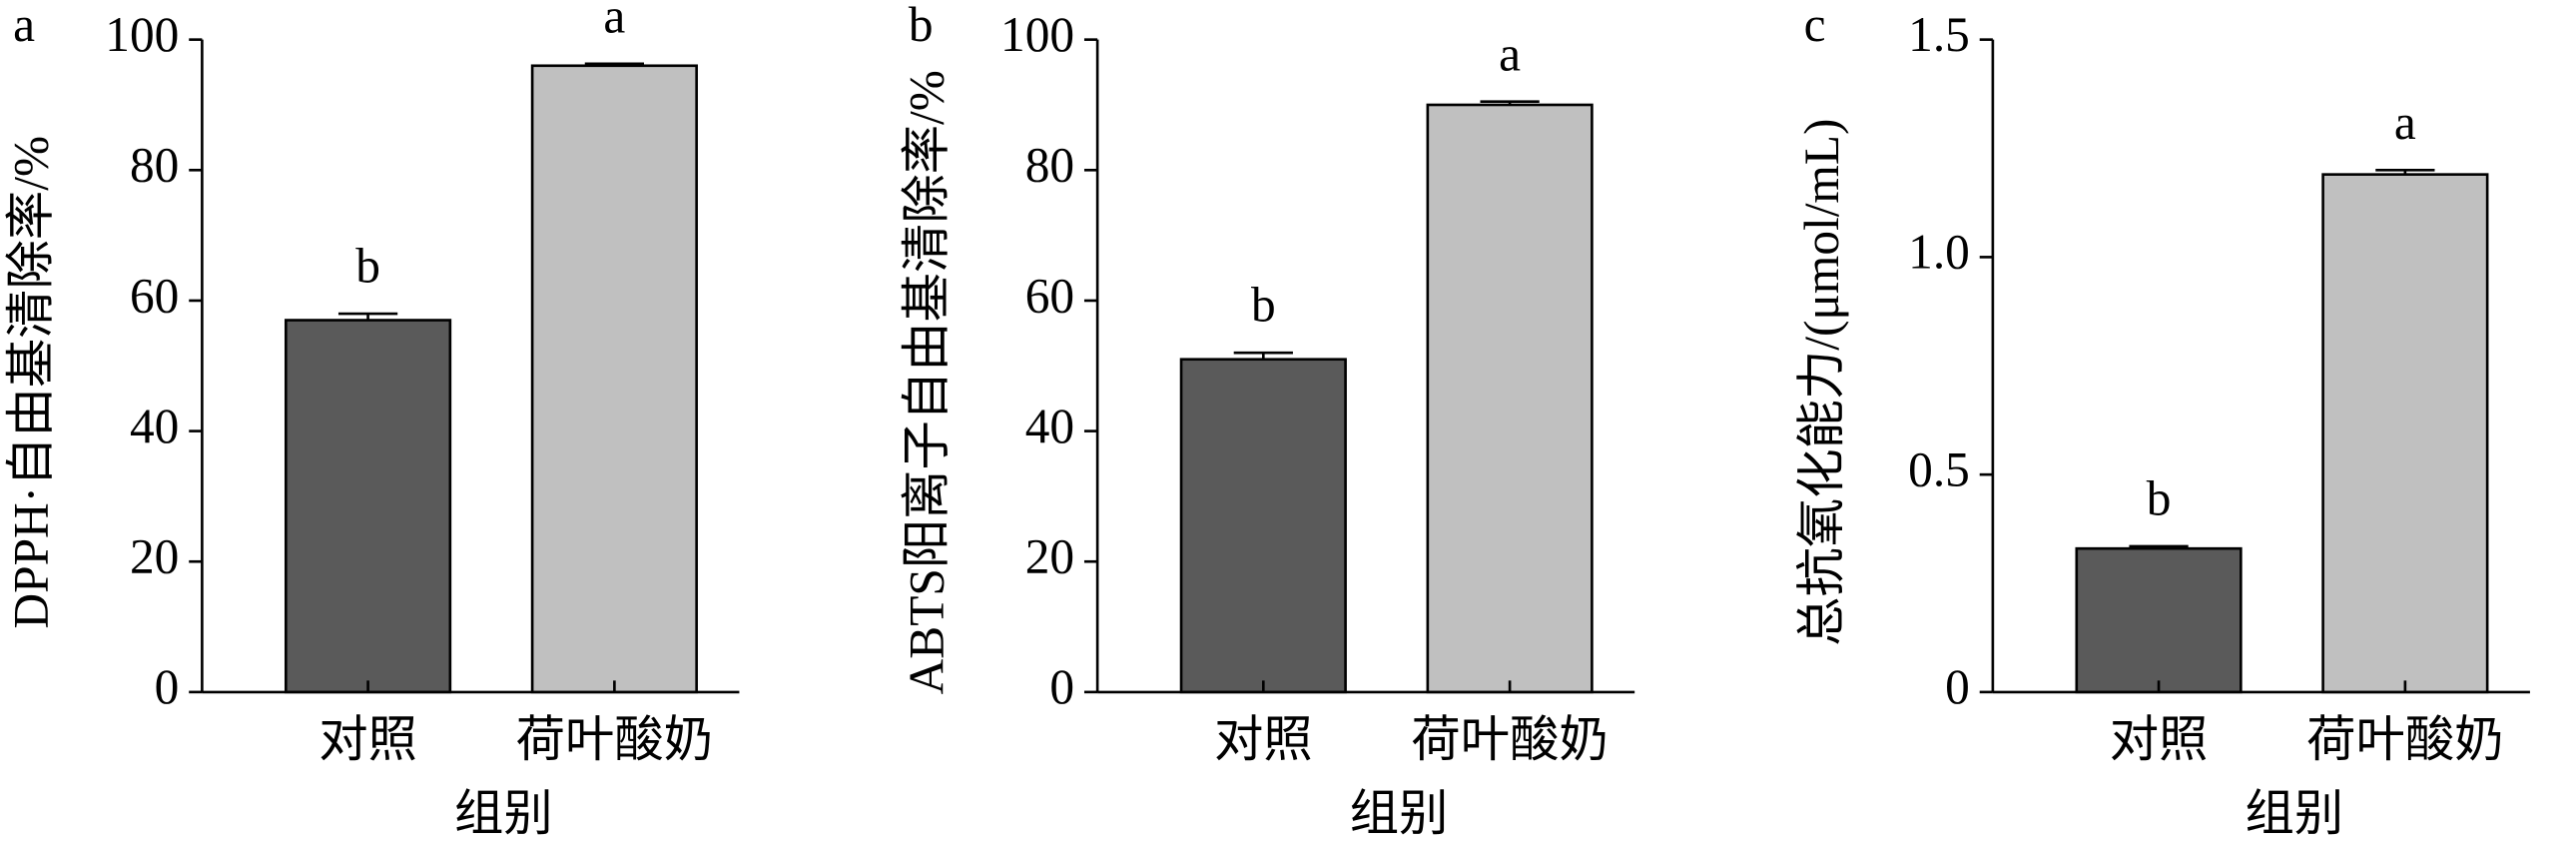  What do you see at coordinates (1815, 26) in the screenshot?
I see `panel-label: c` at bounding box center [1815, 26].